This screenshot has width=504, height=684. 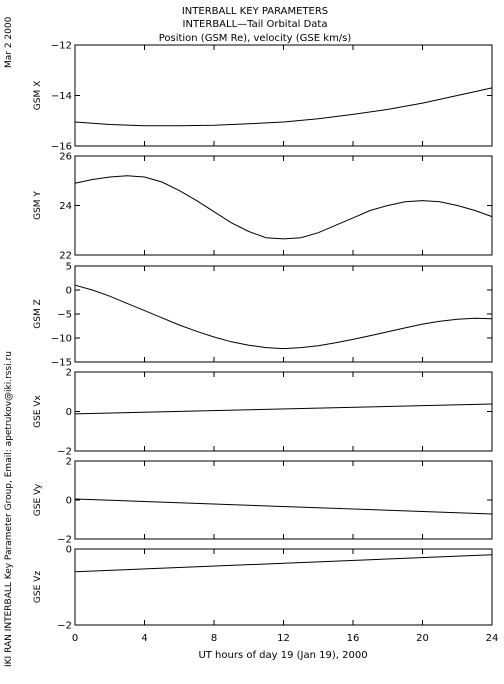 I want to click on panel-frame-gse-vx, so click(x=283, y=411).